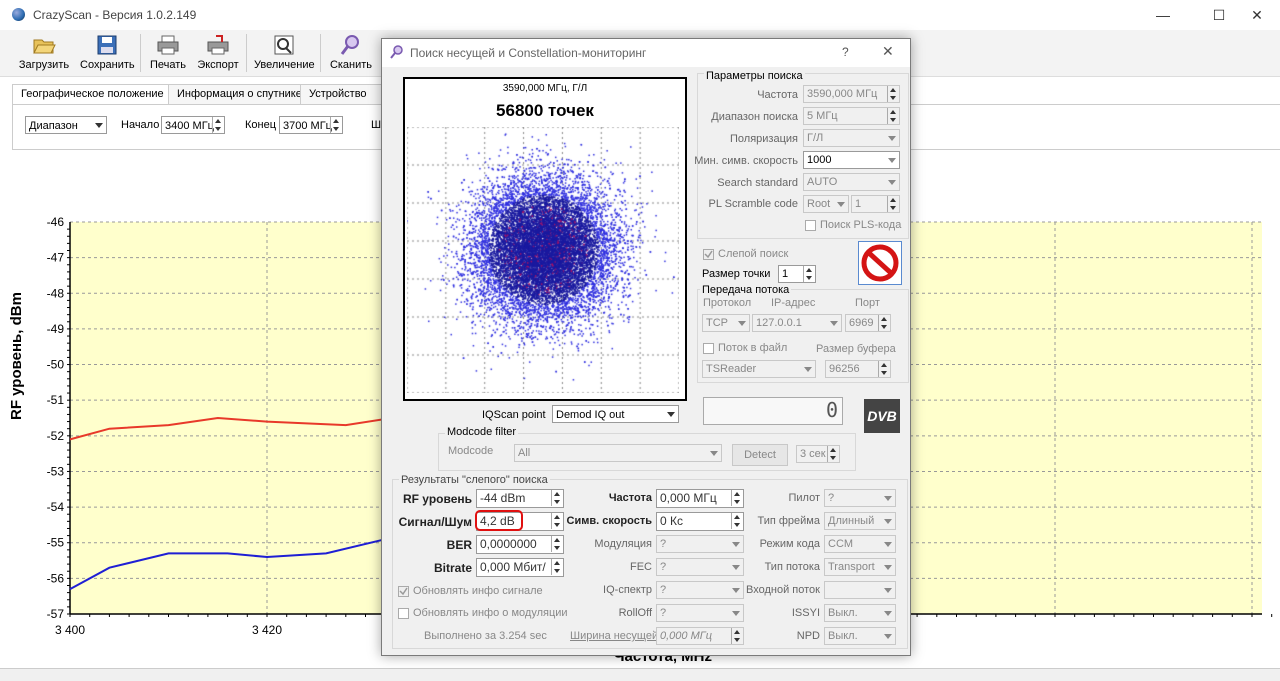  What do you see at coordinates (482, 432) in the screenshot?
I see `modcode-title: Modcode filter` at bounding box center [482, 432].